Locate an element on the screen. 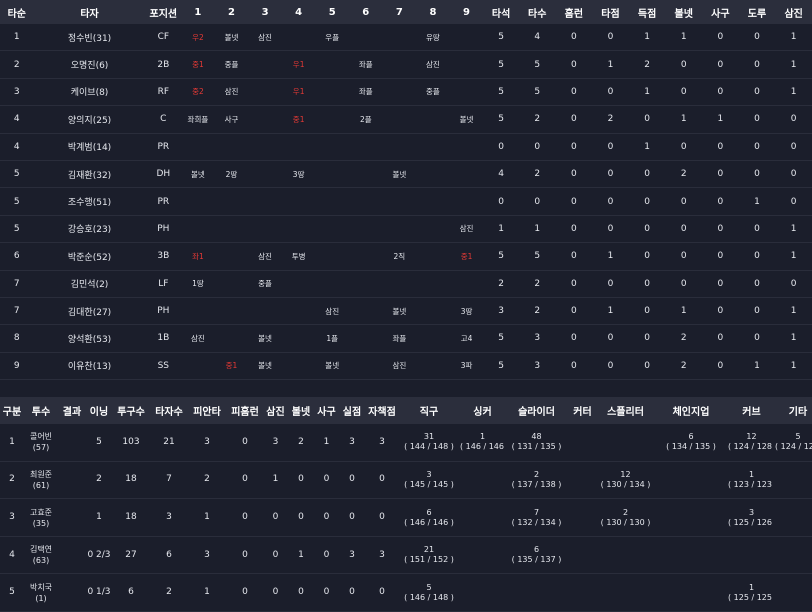  pitch-speed: ( 130 / 130 ) is located at coordinates (625, 522).